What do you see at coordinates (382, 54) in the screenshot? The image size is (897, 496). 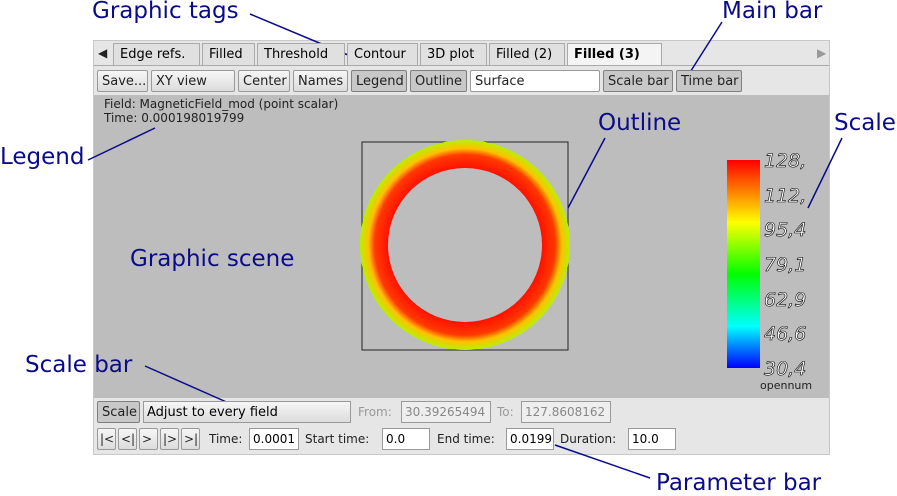 I see `tab: Contour` at bounding box center [382, 54].